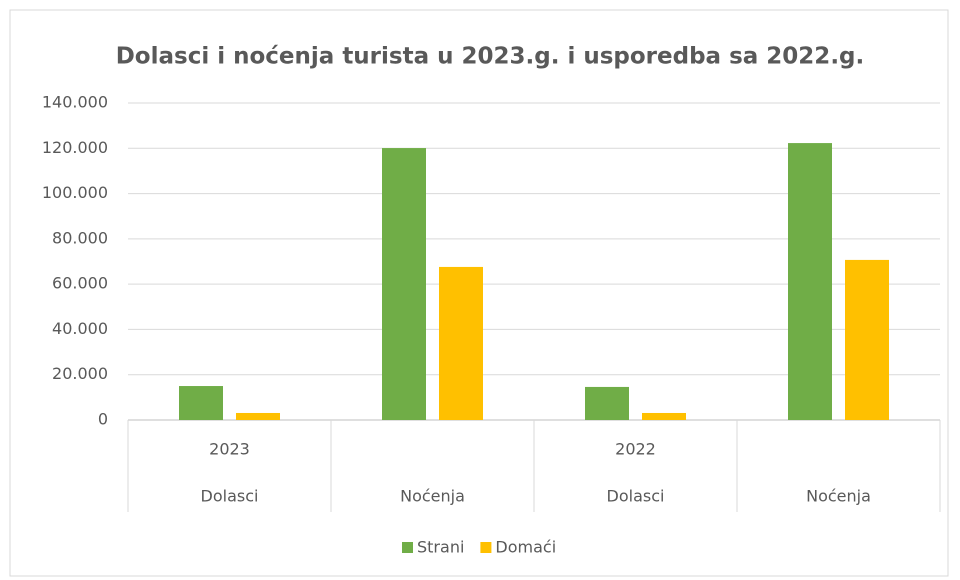  I want to click on x-group-label: 2022, so click(635, 449).